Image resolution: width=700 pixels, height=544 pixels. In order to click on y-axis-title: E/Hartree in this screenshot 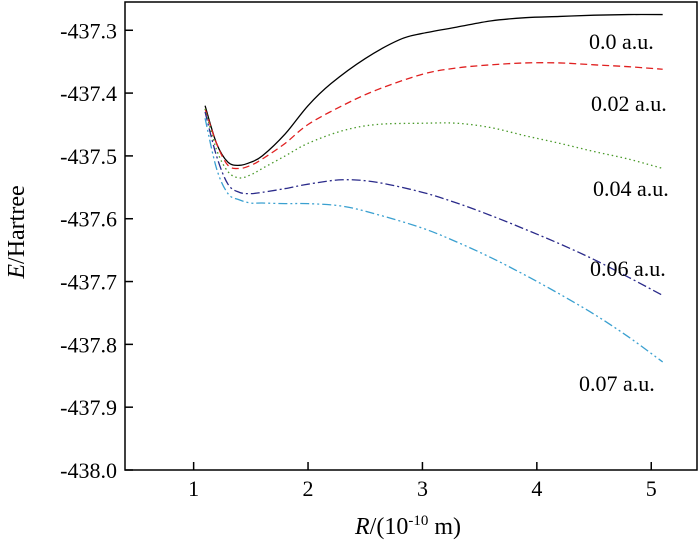, I will do `click(17, 232)`.